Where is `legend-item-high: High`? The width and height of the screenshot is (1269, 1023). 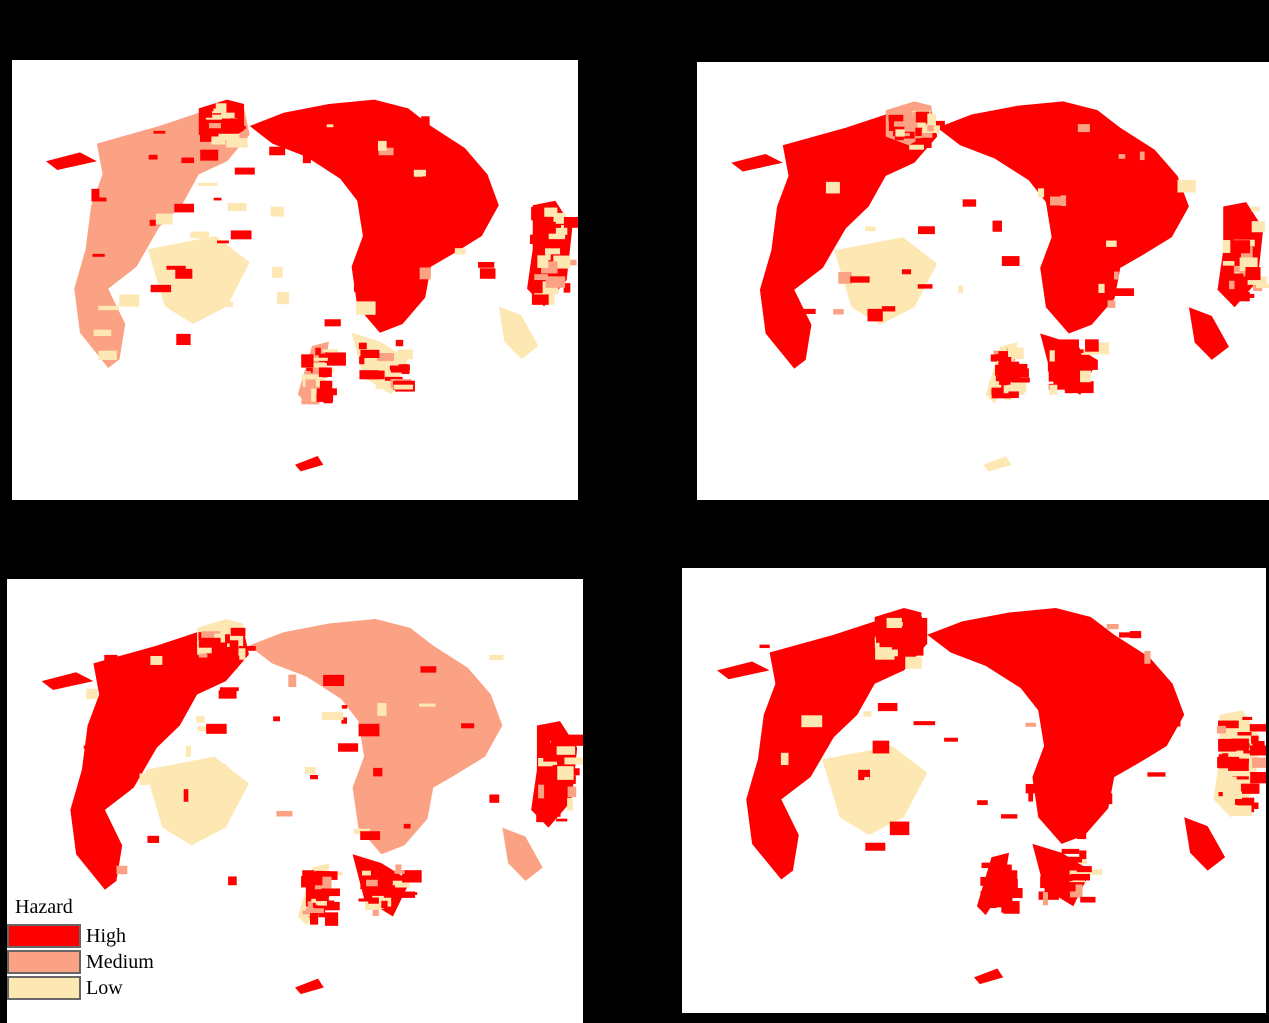
legend-item-high: High is located at coordinates (92, 936).